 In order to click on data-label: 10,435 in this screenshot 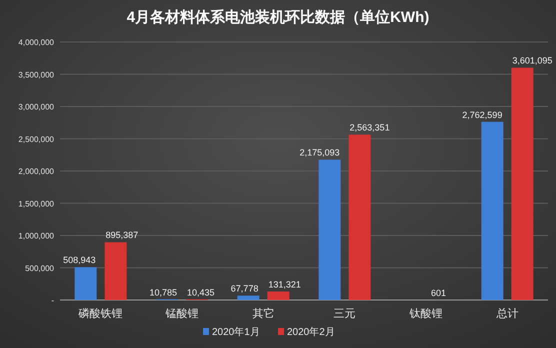, I will do `click(201, 292)`.